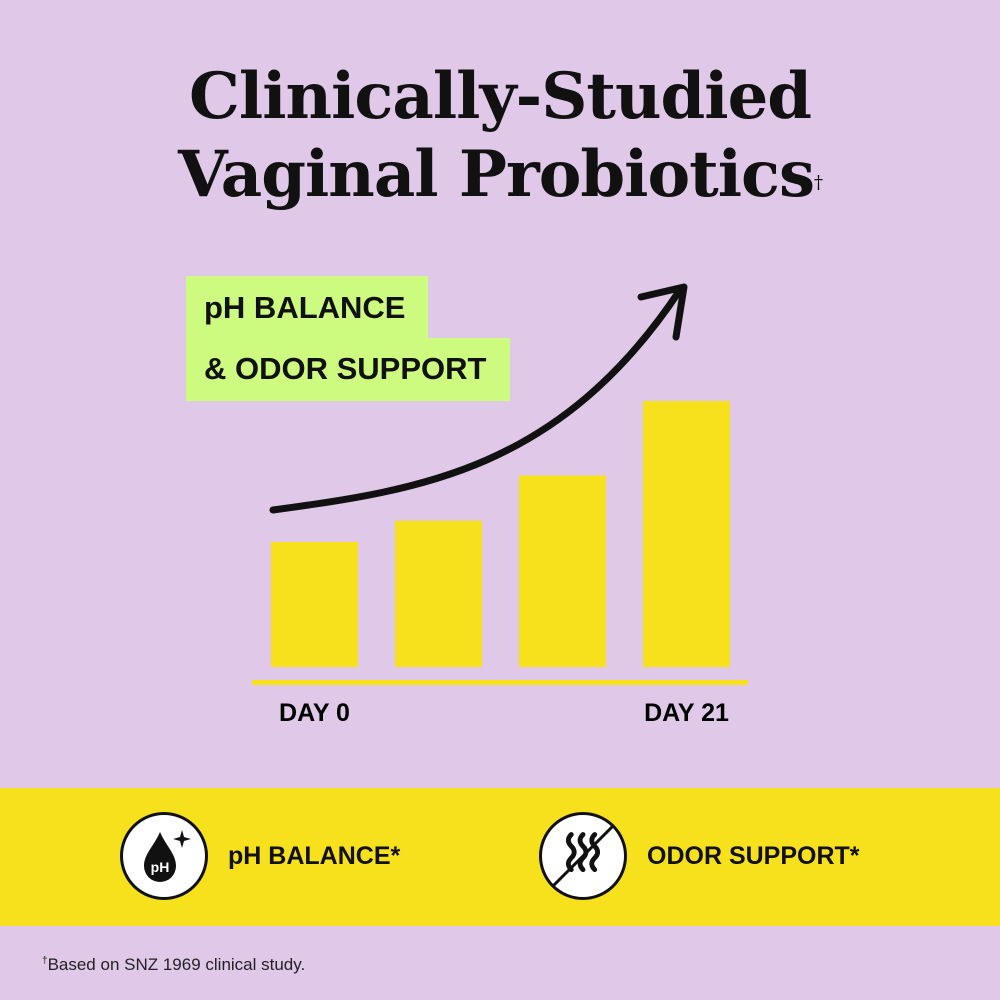 The height and width of the screenshot is (1000, 1000). Describe the element at coordinates (496, 174) in the screenshot. I see `title-line-2-text: Vaginal Probiotics` at that location.